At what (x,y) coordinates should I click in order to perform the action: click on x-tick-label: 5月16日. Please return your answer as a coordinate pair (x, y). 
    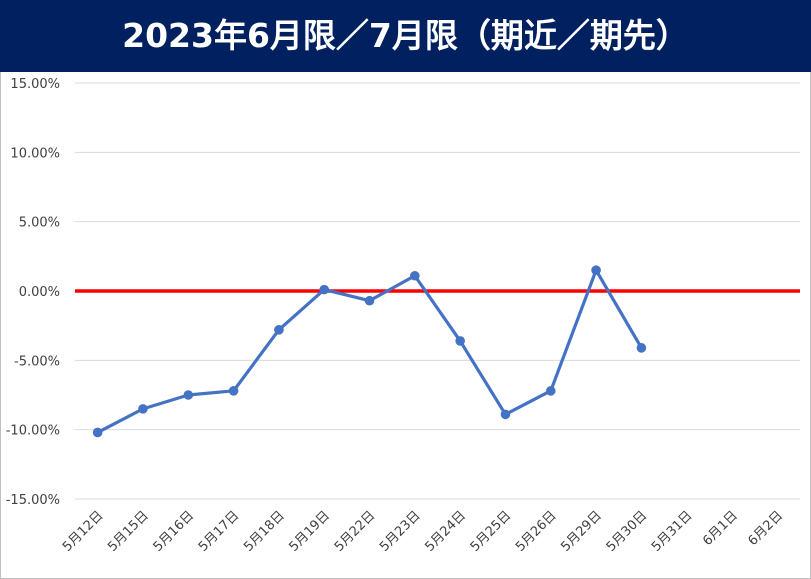
    Looking at the image, I should click on (174, 531).